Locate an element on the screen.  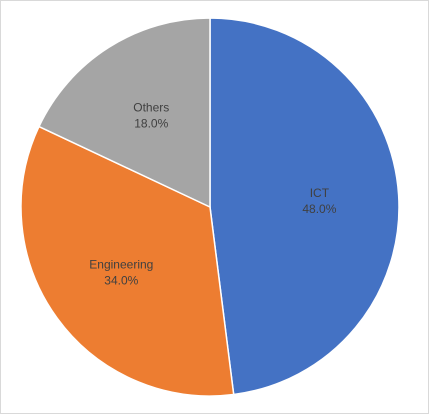
slice-label-others: Others is located at coordinates (151, 107).